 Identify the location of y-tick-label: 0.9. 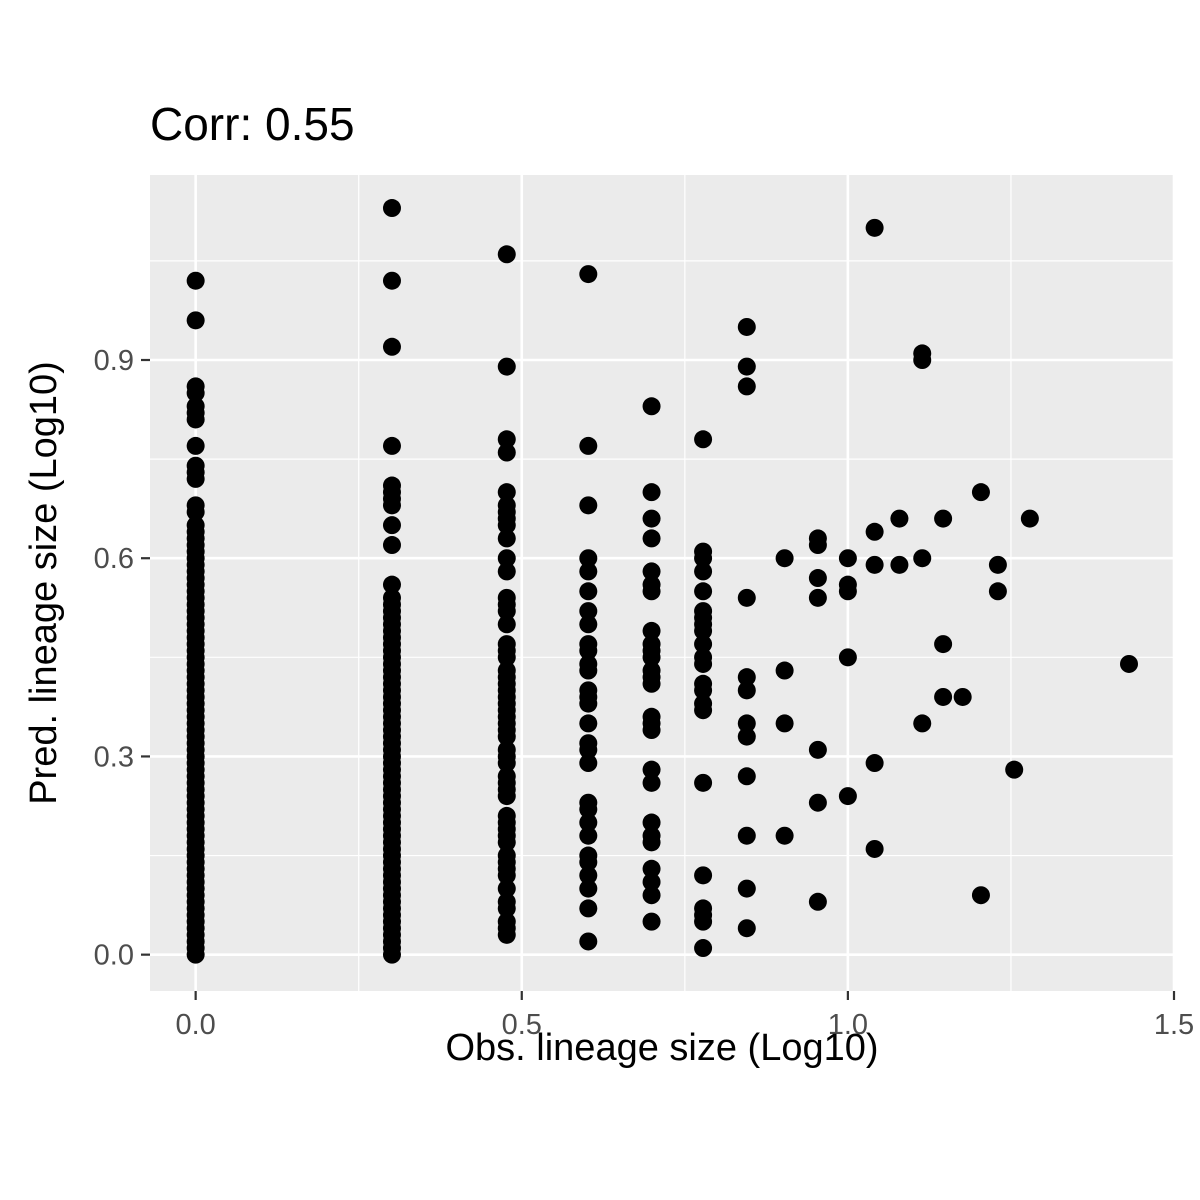
(114, 361).